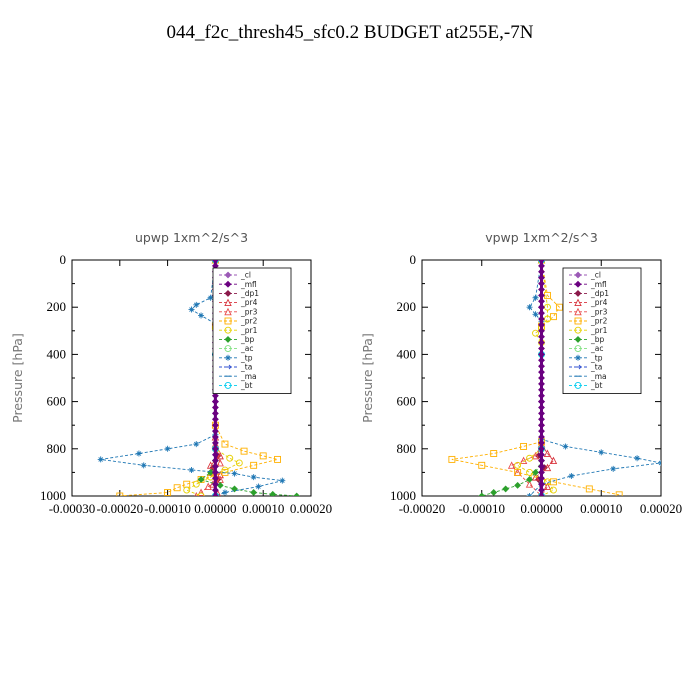  I want to click on legend-label: _dp1, so click(249, 293).